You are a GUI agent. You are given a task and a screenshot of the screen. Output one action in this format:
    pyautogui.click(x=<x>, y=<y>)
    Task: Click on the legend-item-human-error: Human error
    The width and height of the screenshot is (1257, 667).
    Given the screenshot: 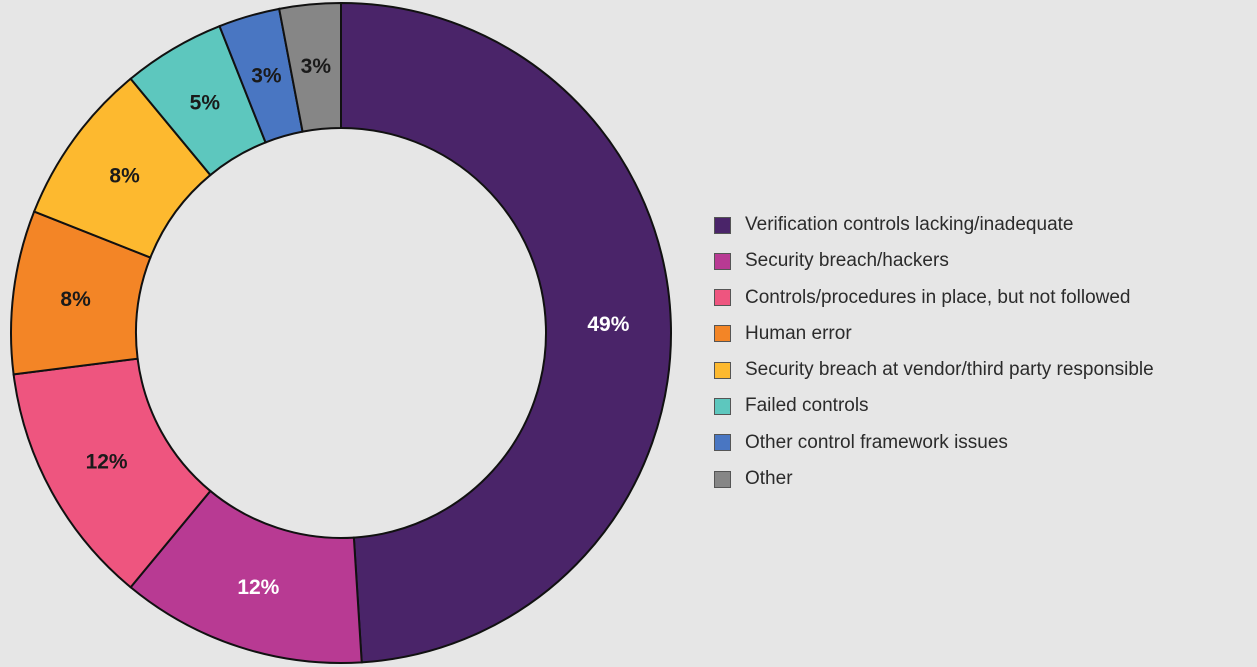 What is the action you would take?
    pyautogui.click(x=934, y=333)
    